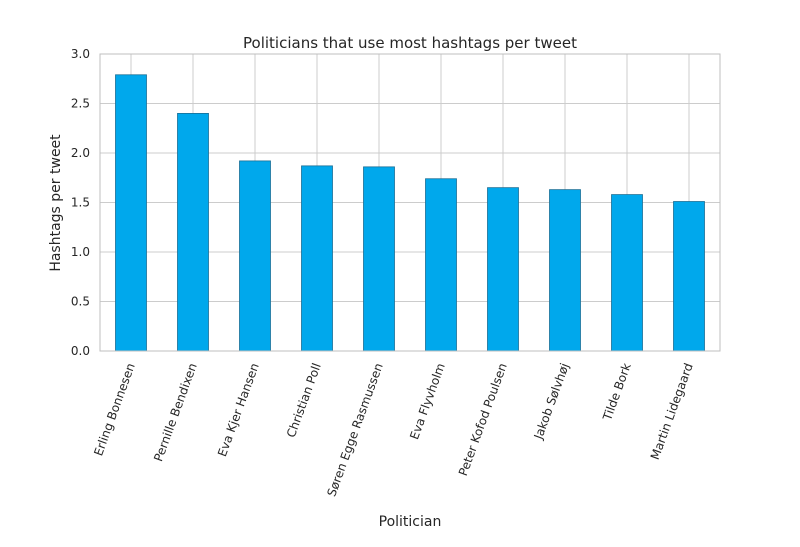  What do you see at coordinates (354, 429) in the screenshot?
I see `x-tick-label: Søren Egge Rasmussen` at bounding box center [354, 429].